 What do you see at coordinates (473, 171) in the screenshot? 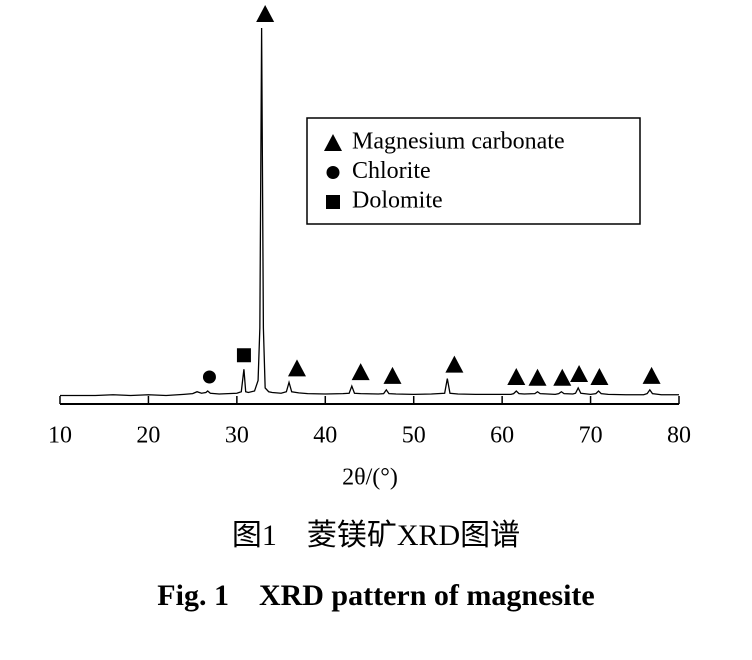
I see `legend-box` at bounding box center [473, 171].